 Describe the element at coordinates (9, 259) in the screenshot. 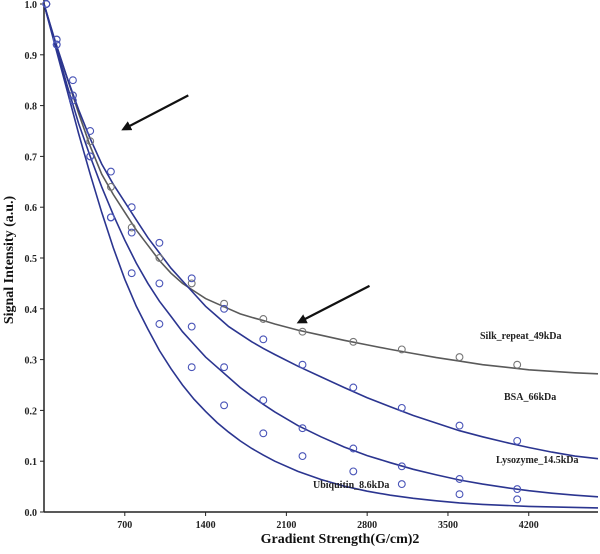

I see `y-axis-title: Signal Intensity (a.u.)` at that location.